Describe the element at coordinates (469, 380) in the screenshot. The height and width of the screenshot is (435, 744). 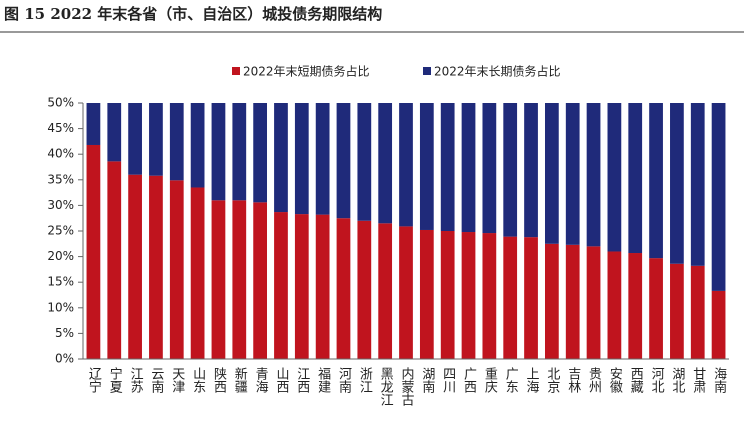
I see `x-tick-label: 广西` at that location.